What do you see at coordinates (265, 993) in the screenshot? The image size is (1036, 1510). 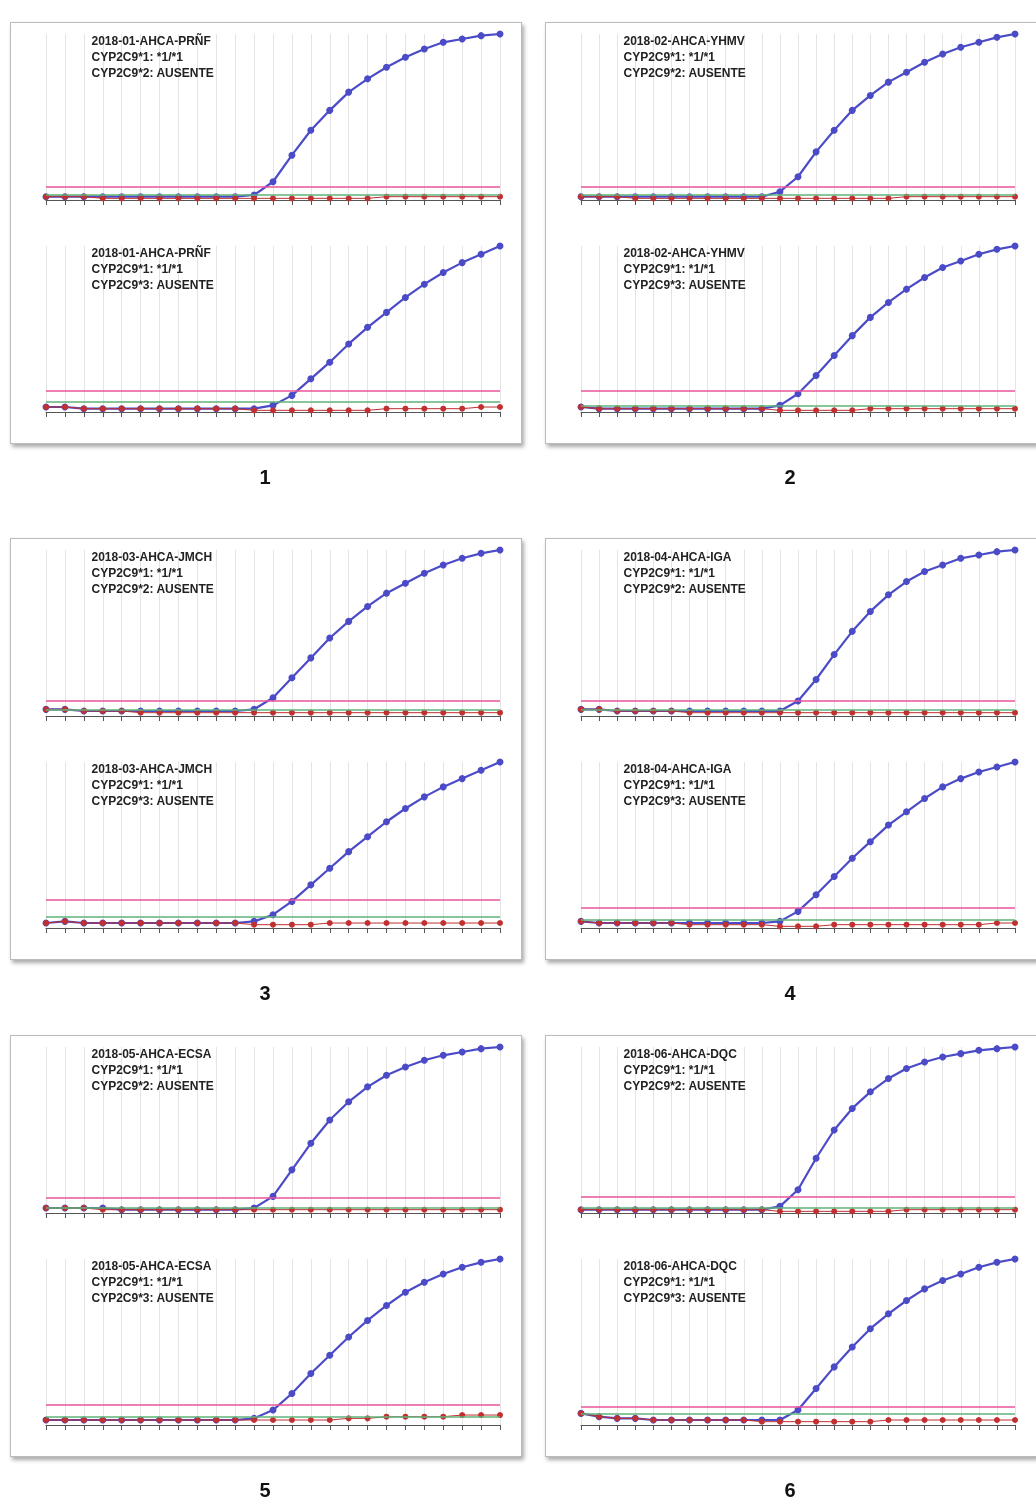 I see `text: 3` at bounding box center [265, 993].